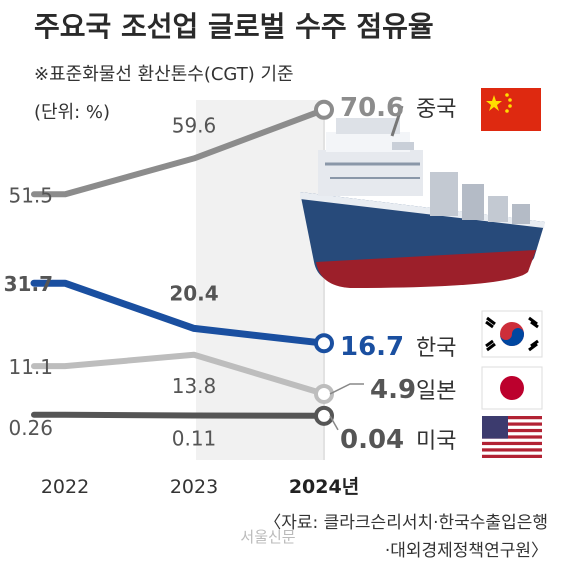 The image size is (563, 573). What do you see at coordinates (466, 551) in the screenshot?
I see `source-line-2: ·대외경제정책연구원〉` at bounding box center [466, 551].